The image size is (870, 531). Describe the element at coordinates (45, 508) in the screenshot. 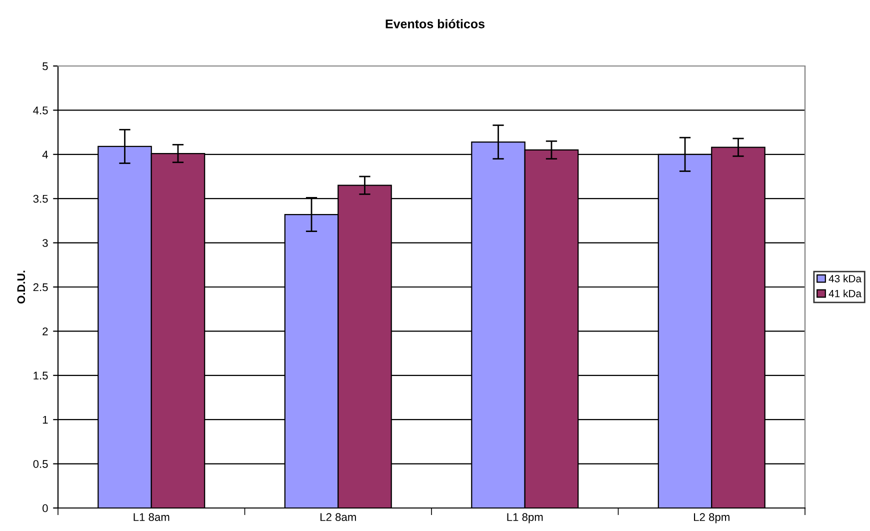

I see `y-tick-label: 0` at that location.